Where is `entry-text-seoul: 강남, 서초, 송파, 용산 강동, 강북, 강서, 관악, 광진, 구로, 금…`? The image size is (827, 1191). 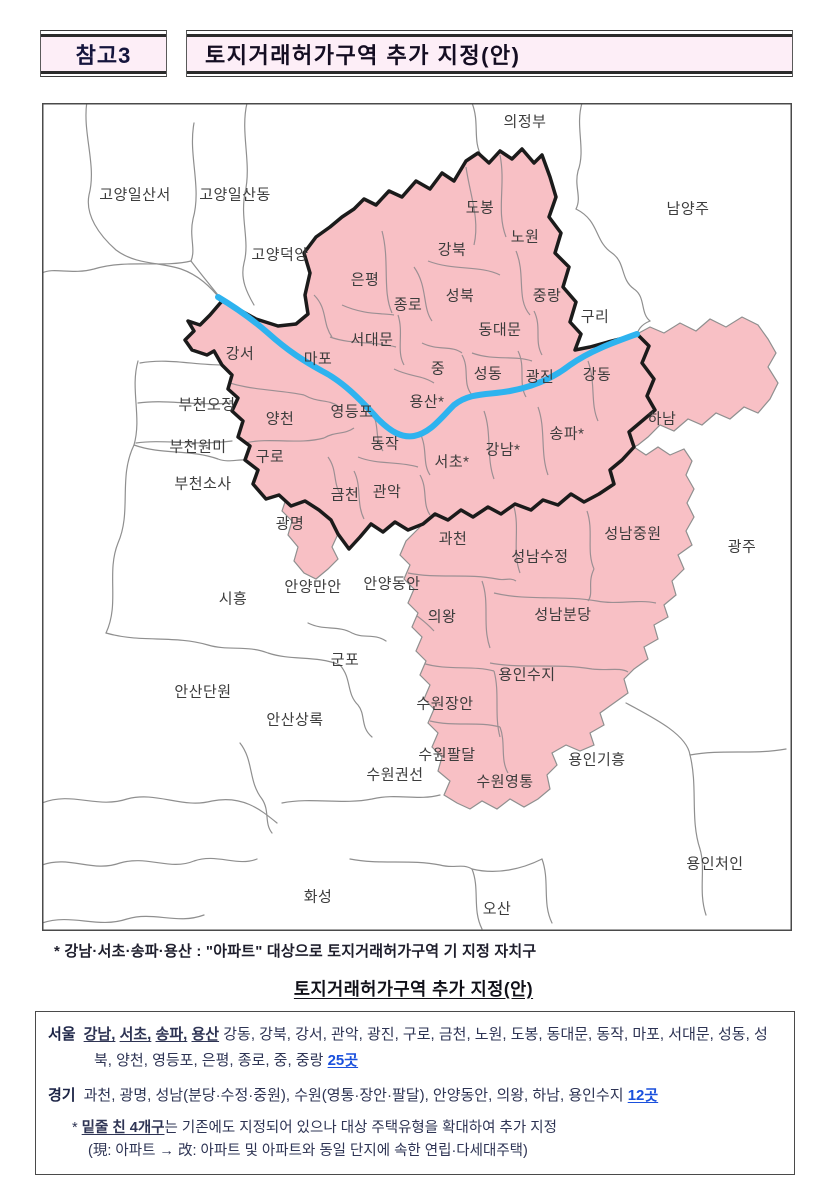 entry-text-seoul: 강남, 서초, 송파, 용산 강동, 강북, 강서, 관악, 광진, 구로, 금… is located at coordinates (426, 1047).